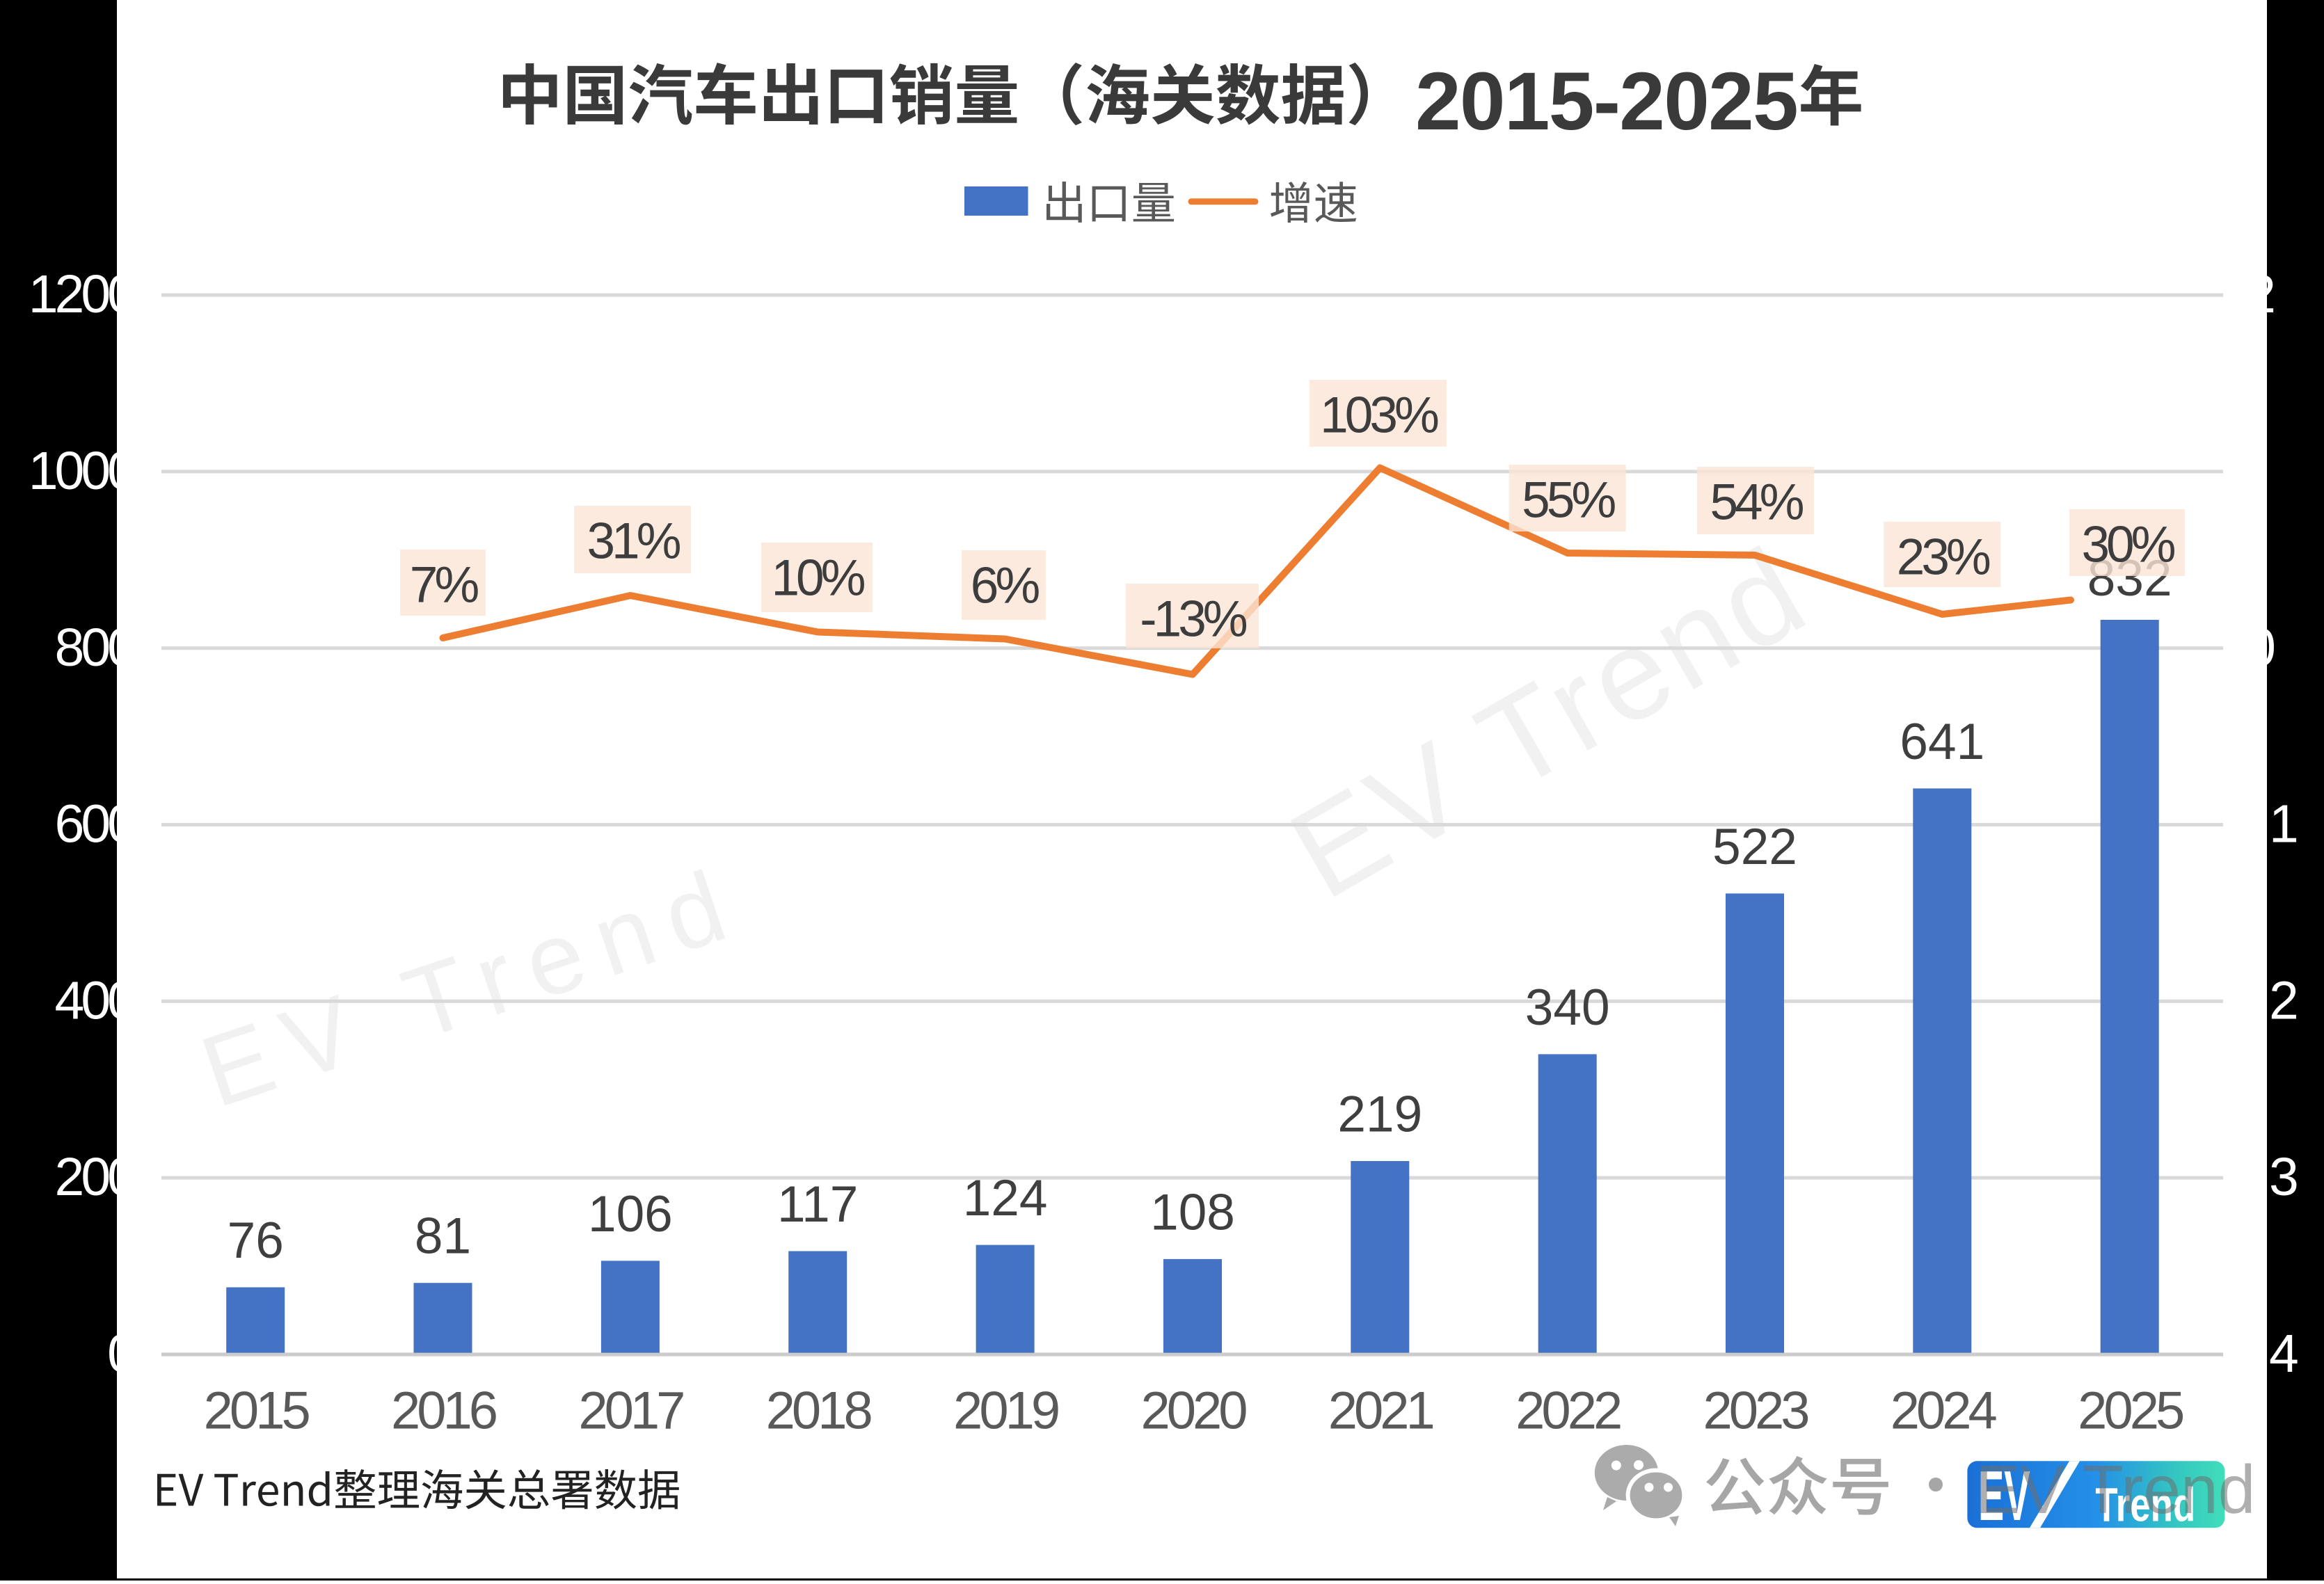 The image size is (2324, 1584). What do you see at coordinates (1379, 415) in the screenshot?
I see `svg-text: 103%` at bounding box center [1379, 415].